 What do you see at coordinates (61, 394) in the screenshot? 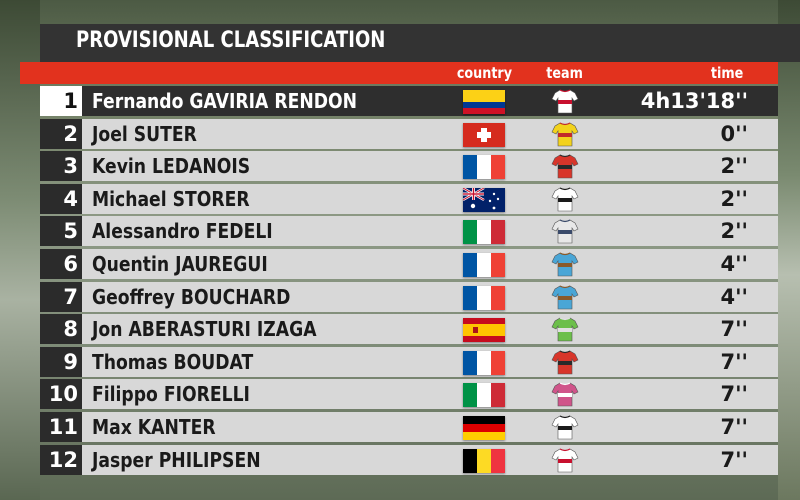
I see `rider-position: 10` at bounding box center [61, 394].